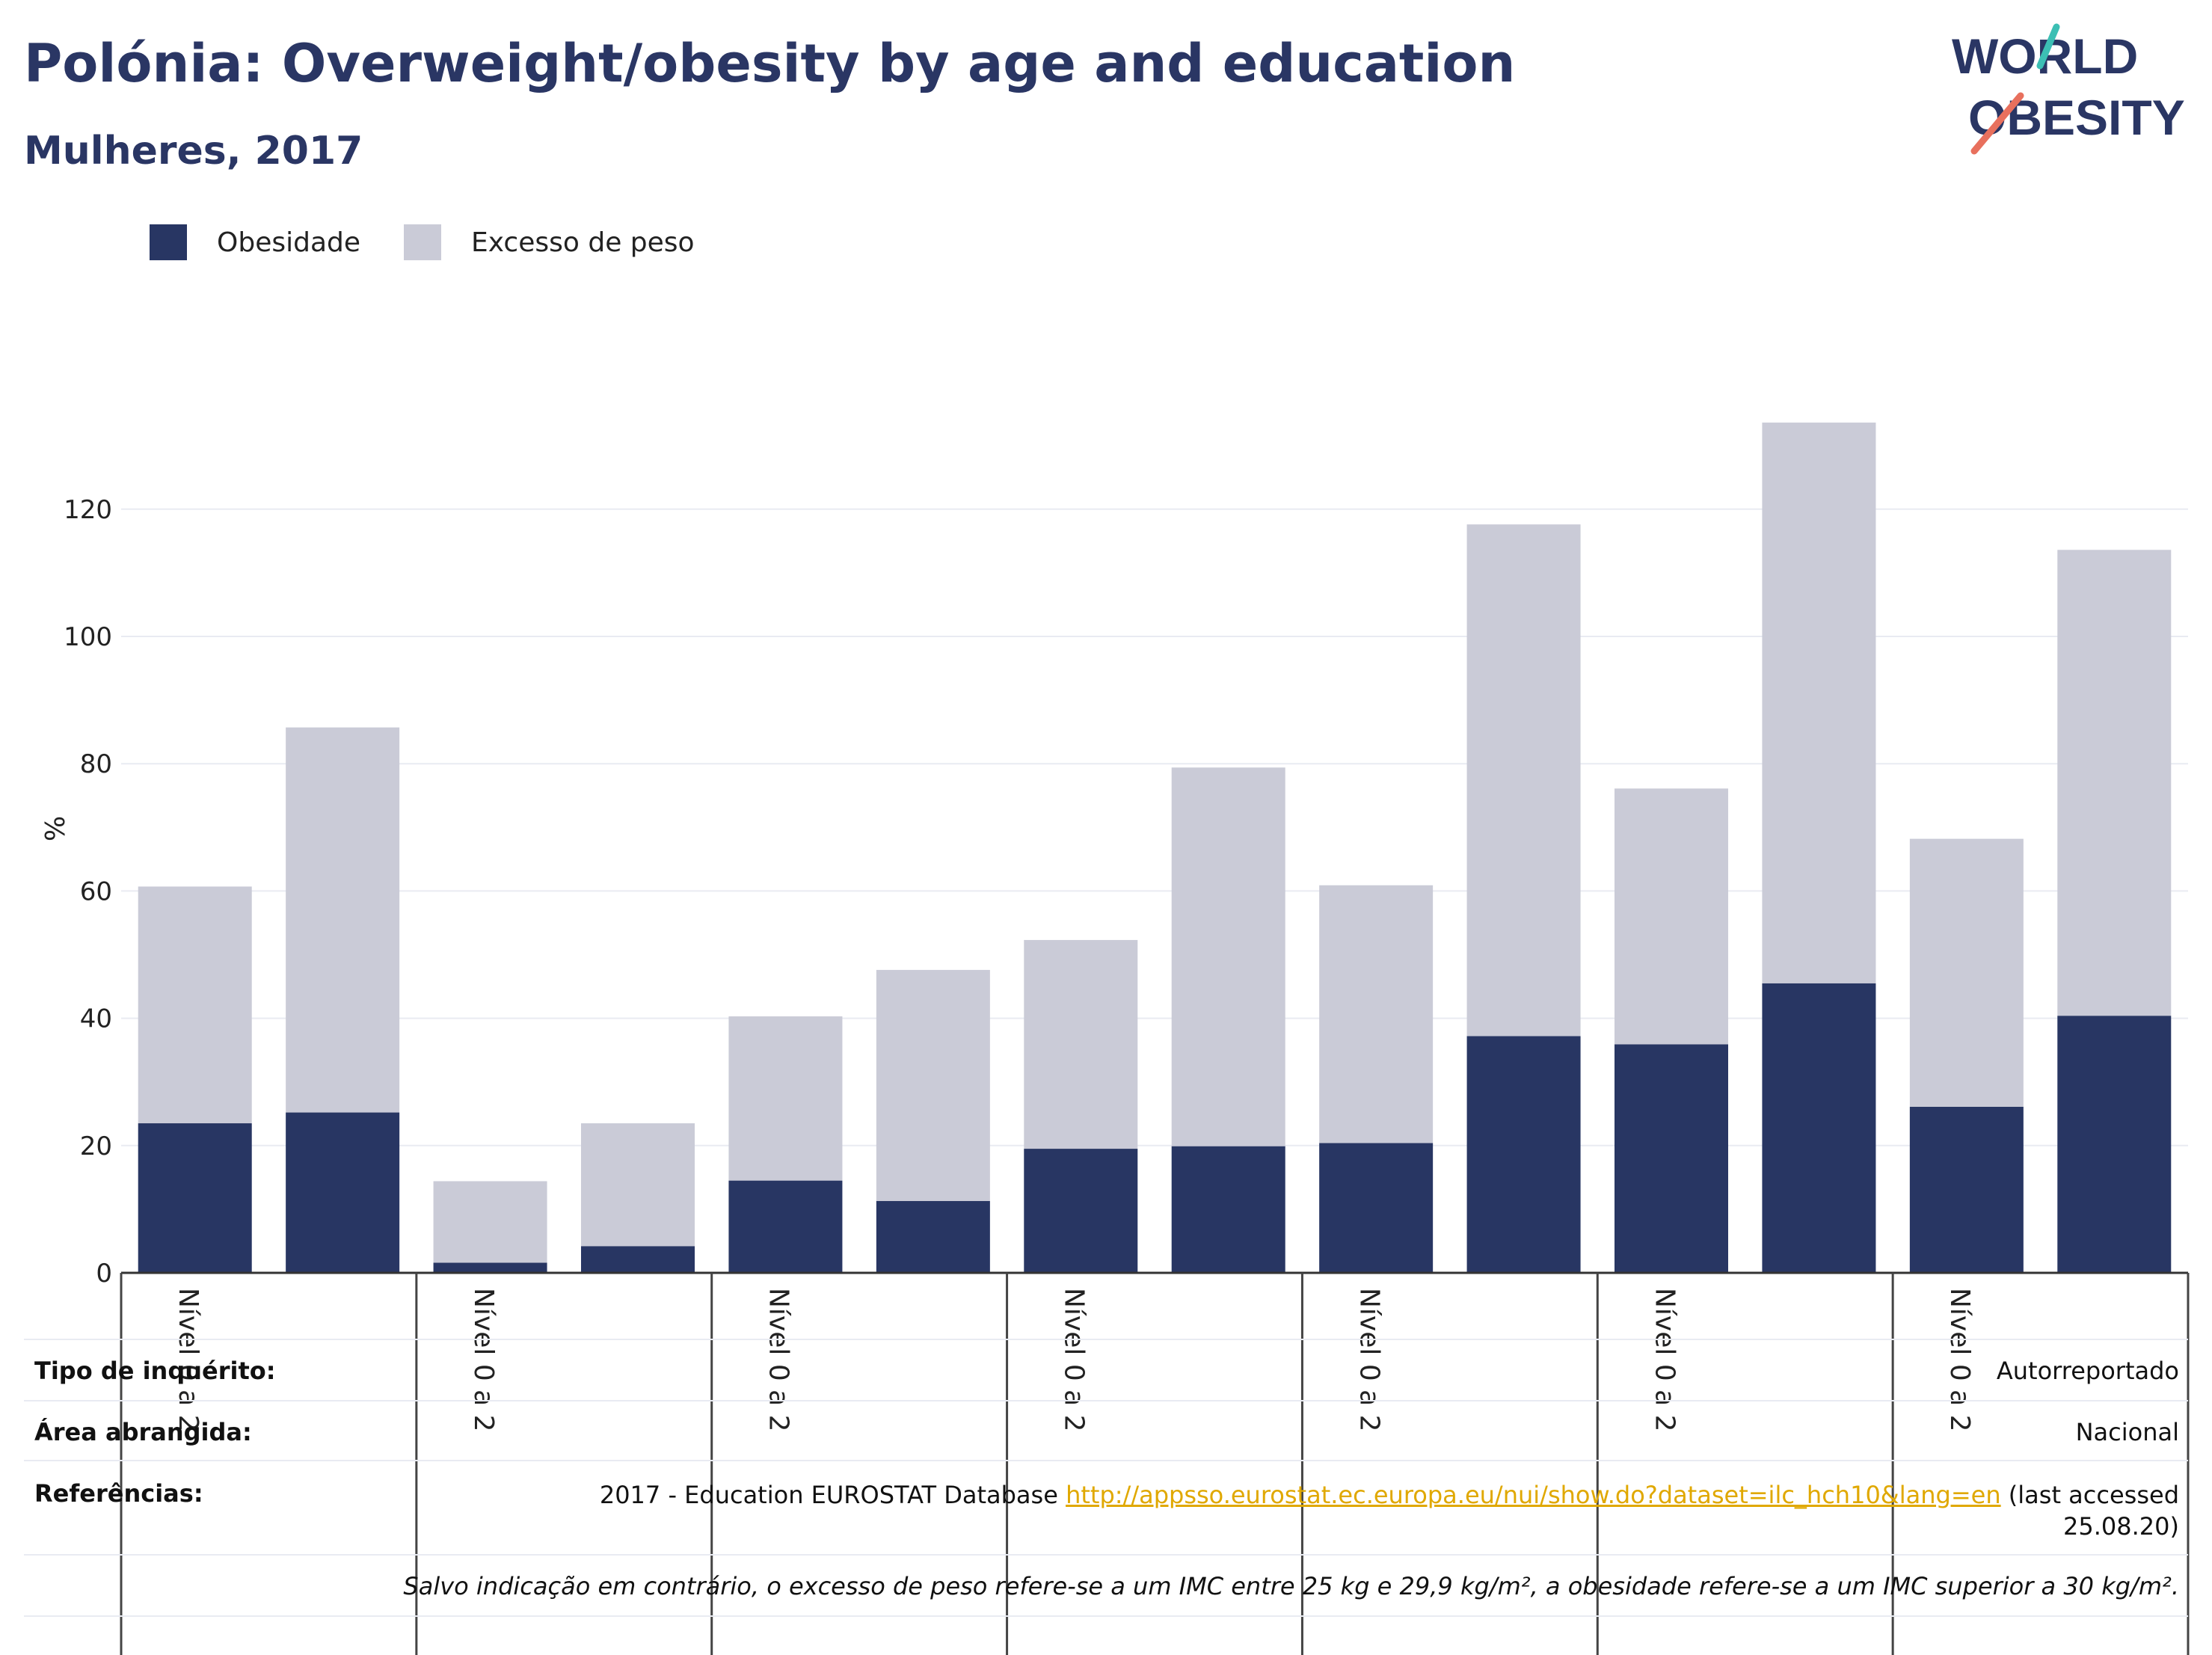  Describe the element at coordinates (143, 1432) in the screenshot. I see `coverage-area-label: Área abrangida:` at that location.